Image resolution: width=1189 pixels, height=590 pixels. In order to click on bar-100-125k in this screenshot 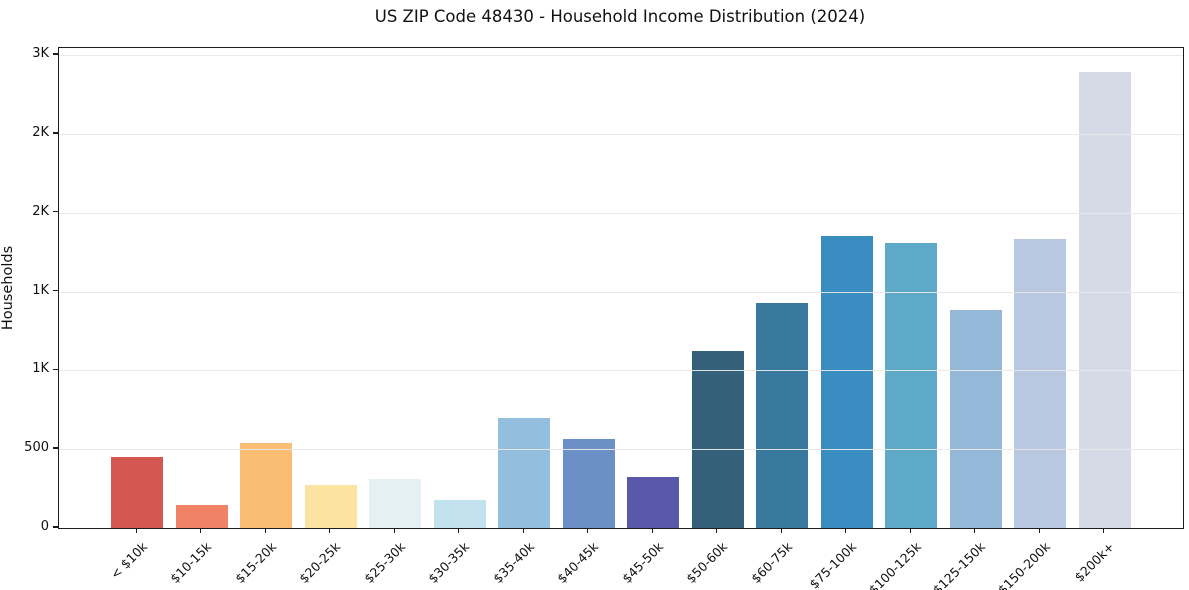, I will do `click(911, 385)`.